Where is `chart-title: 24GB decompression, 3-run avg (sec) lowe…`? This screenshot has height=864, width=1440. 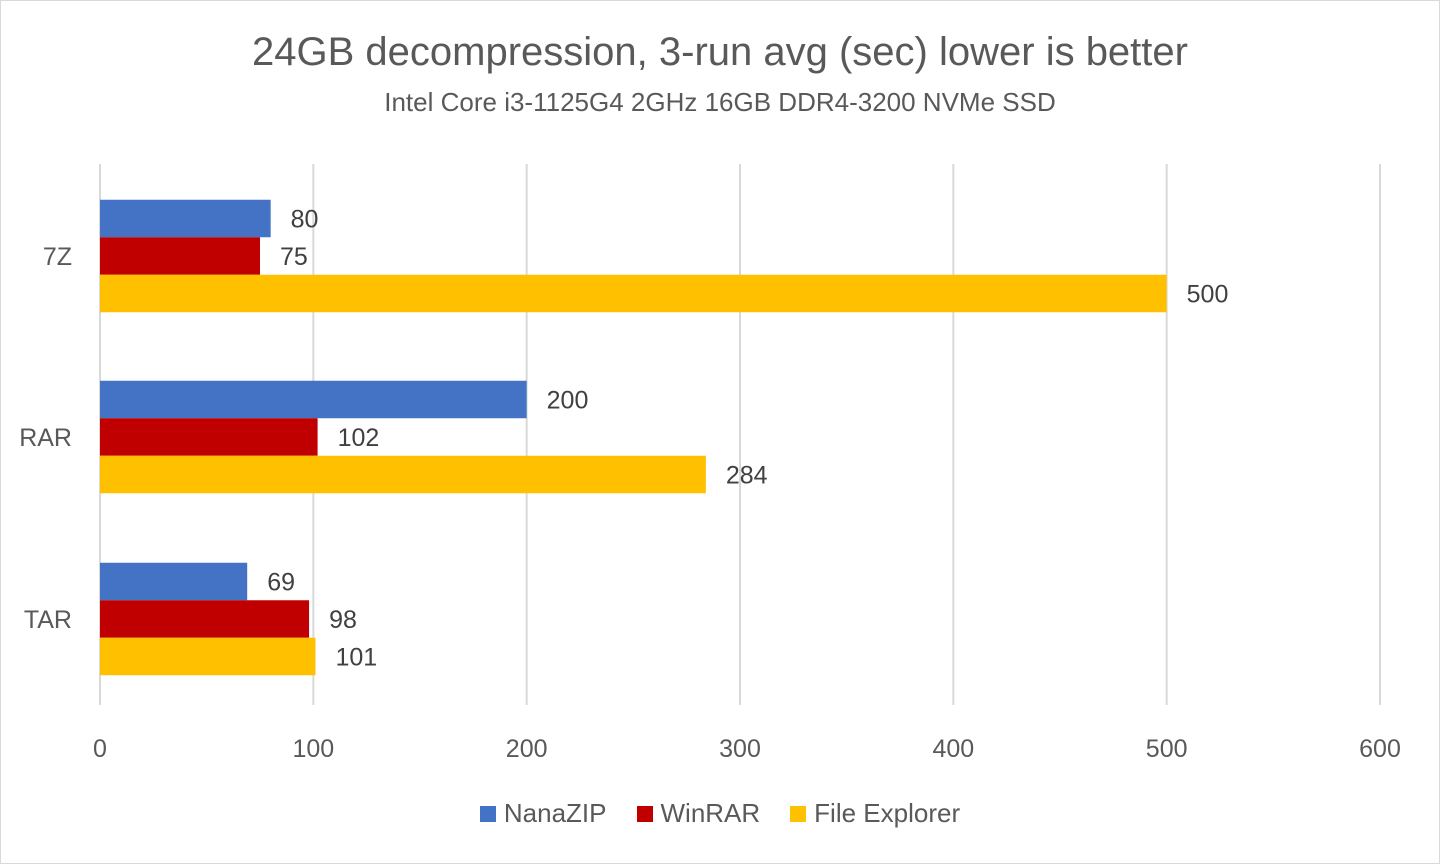
chart-title: 24GB decompression, 3-run avg (sec) lowe… is located at coordinates (720, 52).